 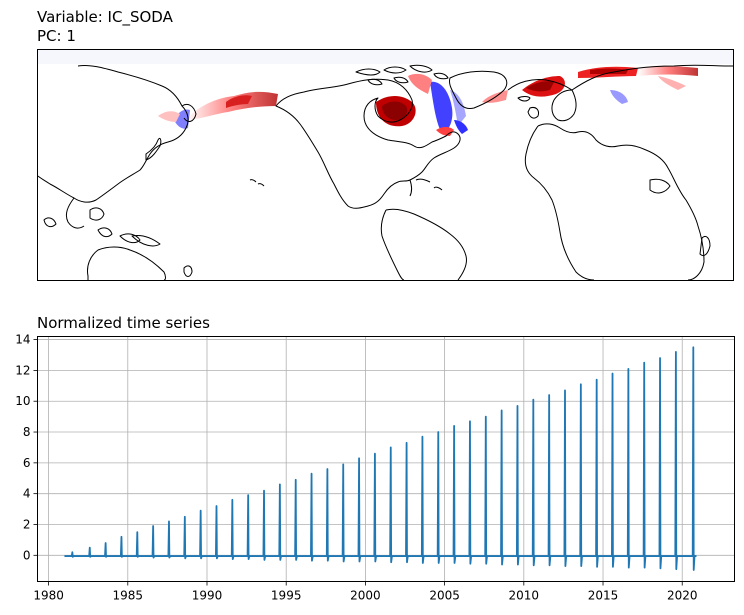 What do you see at coordinates (429, 184) in the screenshot?
I see `caribbean-islands` at bounding box center [429, 184].